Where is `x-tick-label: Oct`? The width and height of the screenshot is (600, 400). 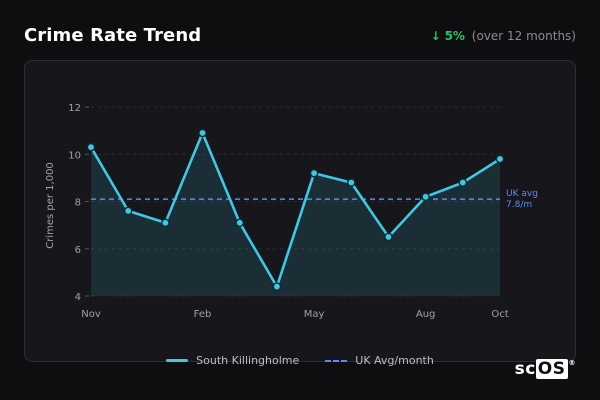 x-tick-label: Oct is located at coordinates (499, 314).